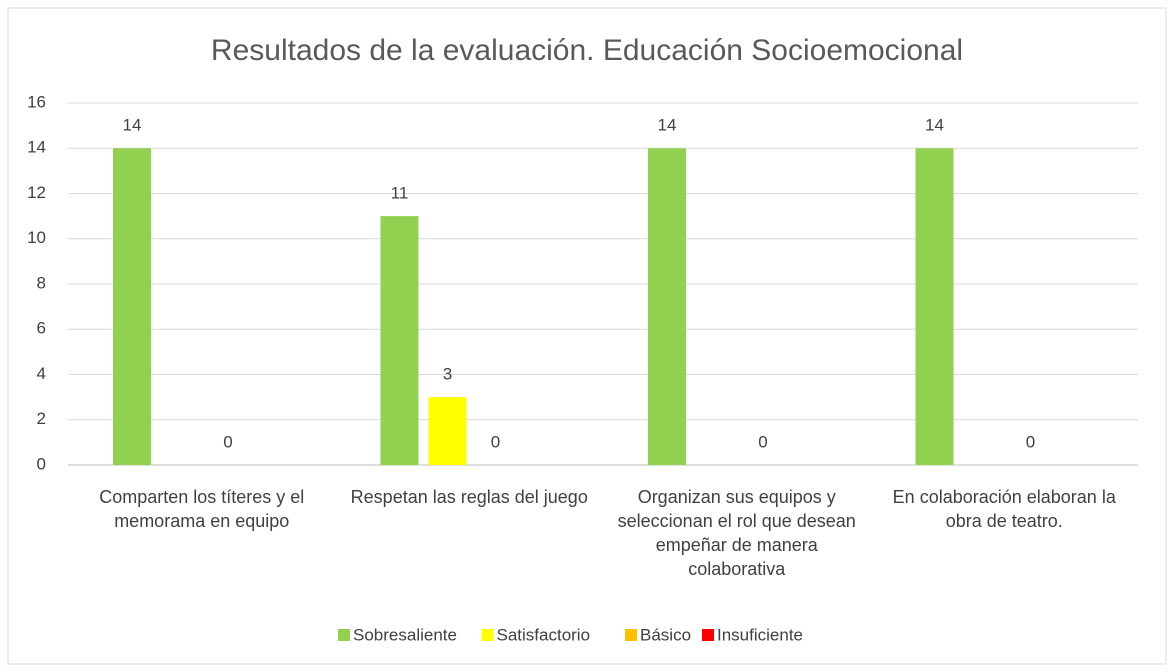 This screenshot has width=1174, height=672. I want to click on y-tick-label: 8, so click(41, 282).